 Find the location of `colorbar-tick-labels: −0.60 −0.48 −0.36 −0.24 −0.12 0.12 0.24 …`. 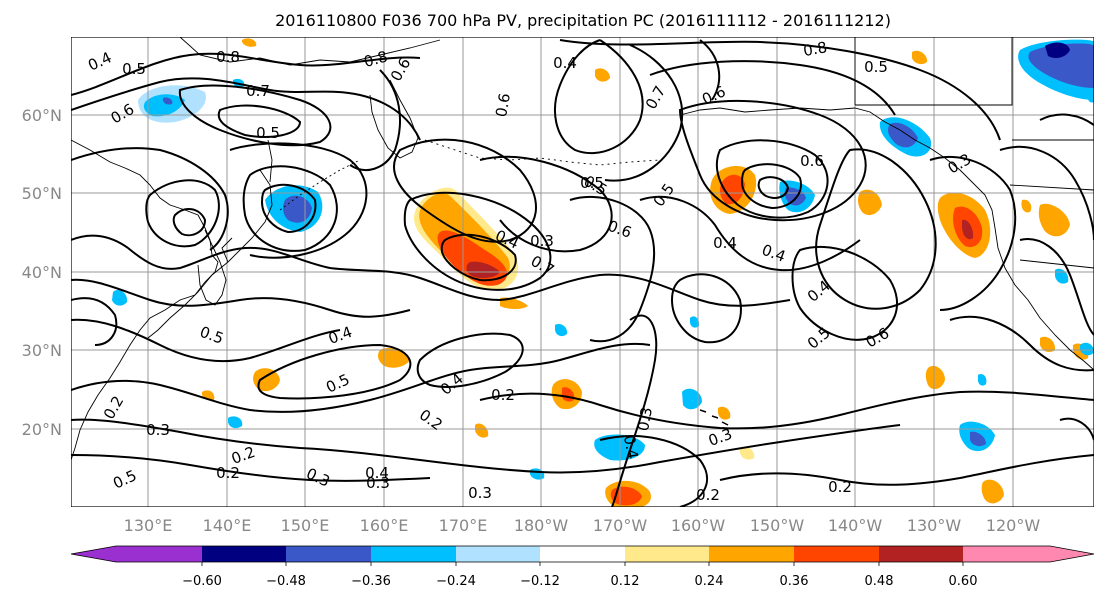

colorbar-tick-labels: −0.60 −0.48 −0.36 −0.24 −0.12 0.12 0.24 … is located at coordinates (579, 581).